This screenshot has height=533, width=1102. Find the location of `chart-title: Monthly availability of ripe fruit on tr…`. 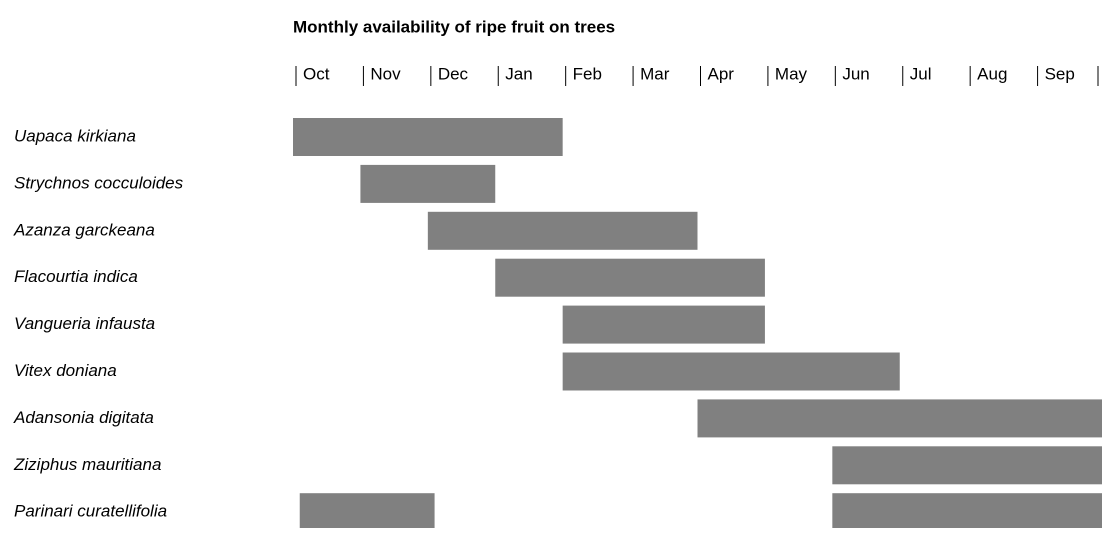

chart-title: Monthly availability of ripe fruit on tr… is located at coordinates (454, 26).